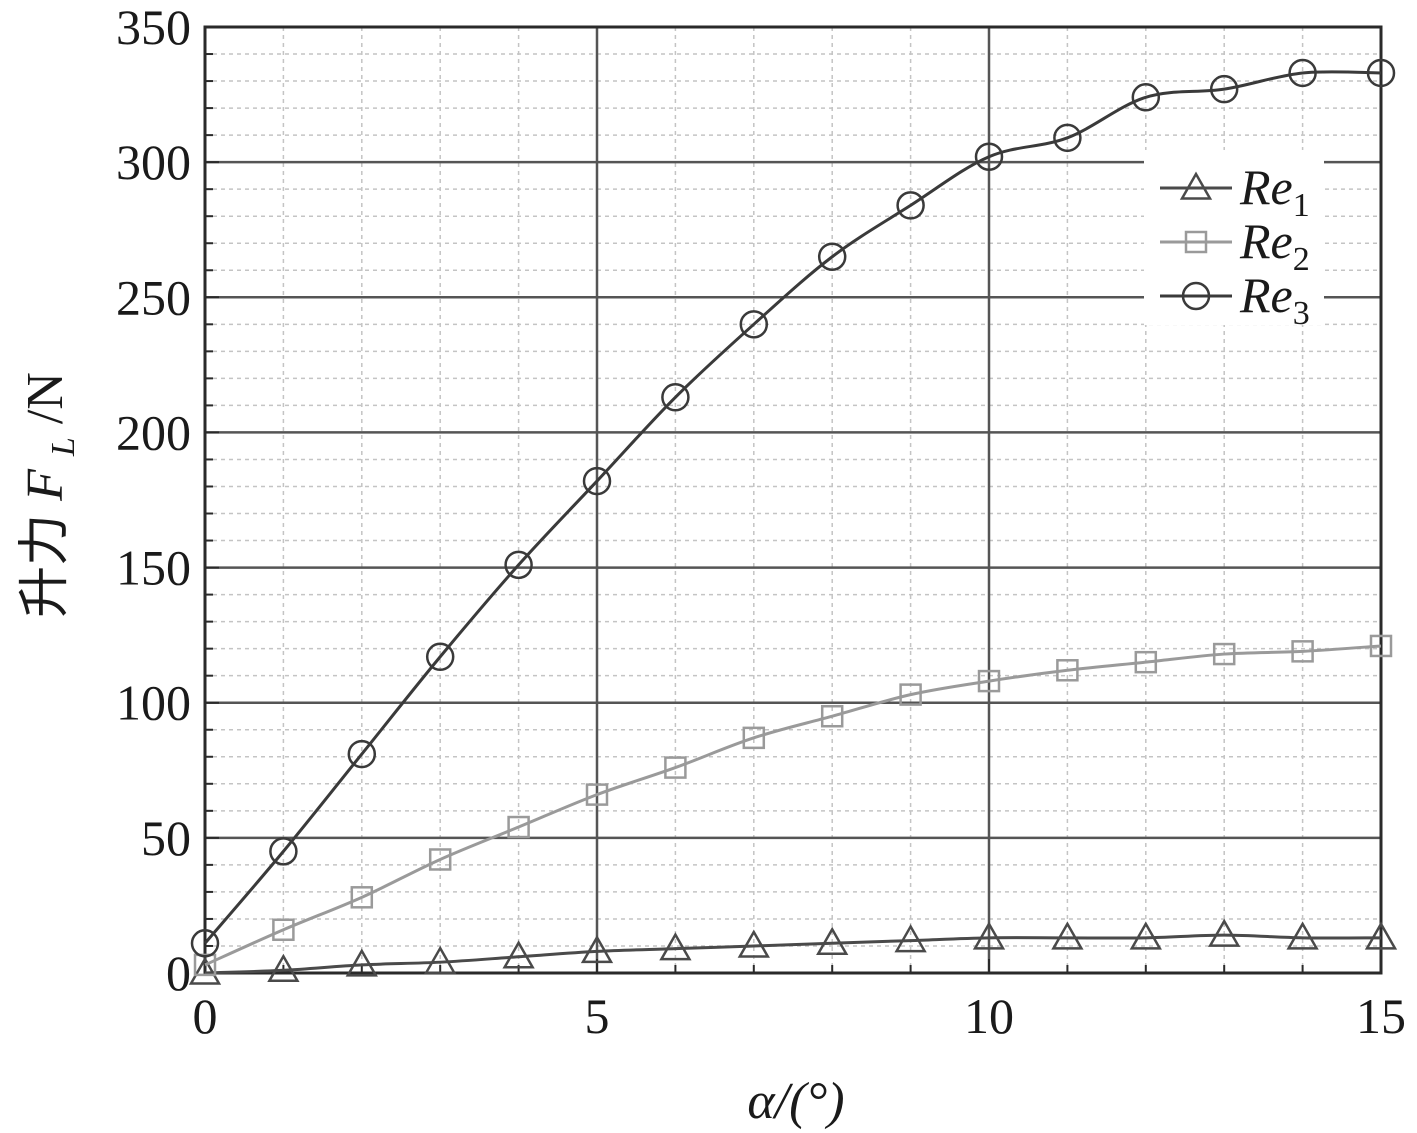 This screenshot has height=1133, width=1417. Describe the element at coordinates (1301, 259) in the screenshot. I see `legend-label-sub: 2` at that location.